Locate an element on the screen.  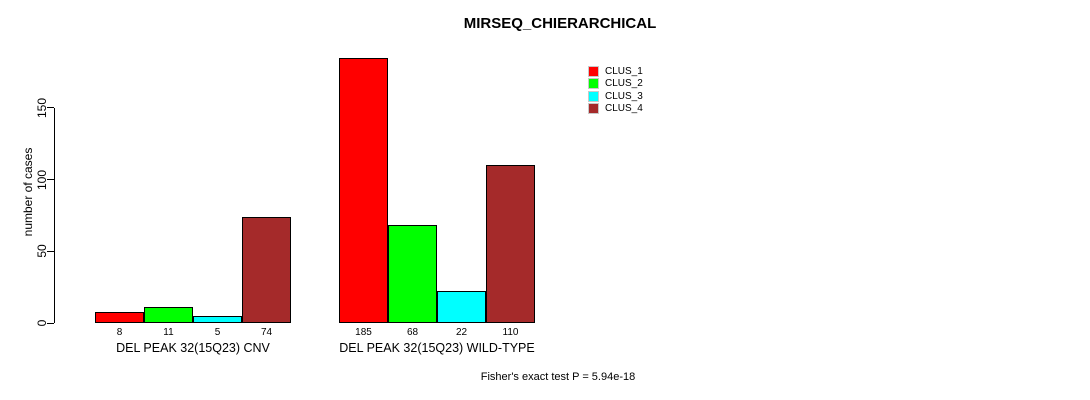
bar-clus_2-group1 is located at coordinates (168, 315).